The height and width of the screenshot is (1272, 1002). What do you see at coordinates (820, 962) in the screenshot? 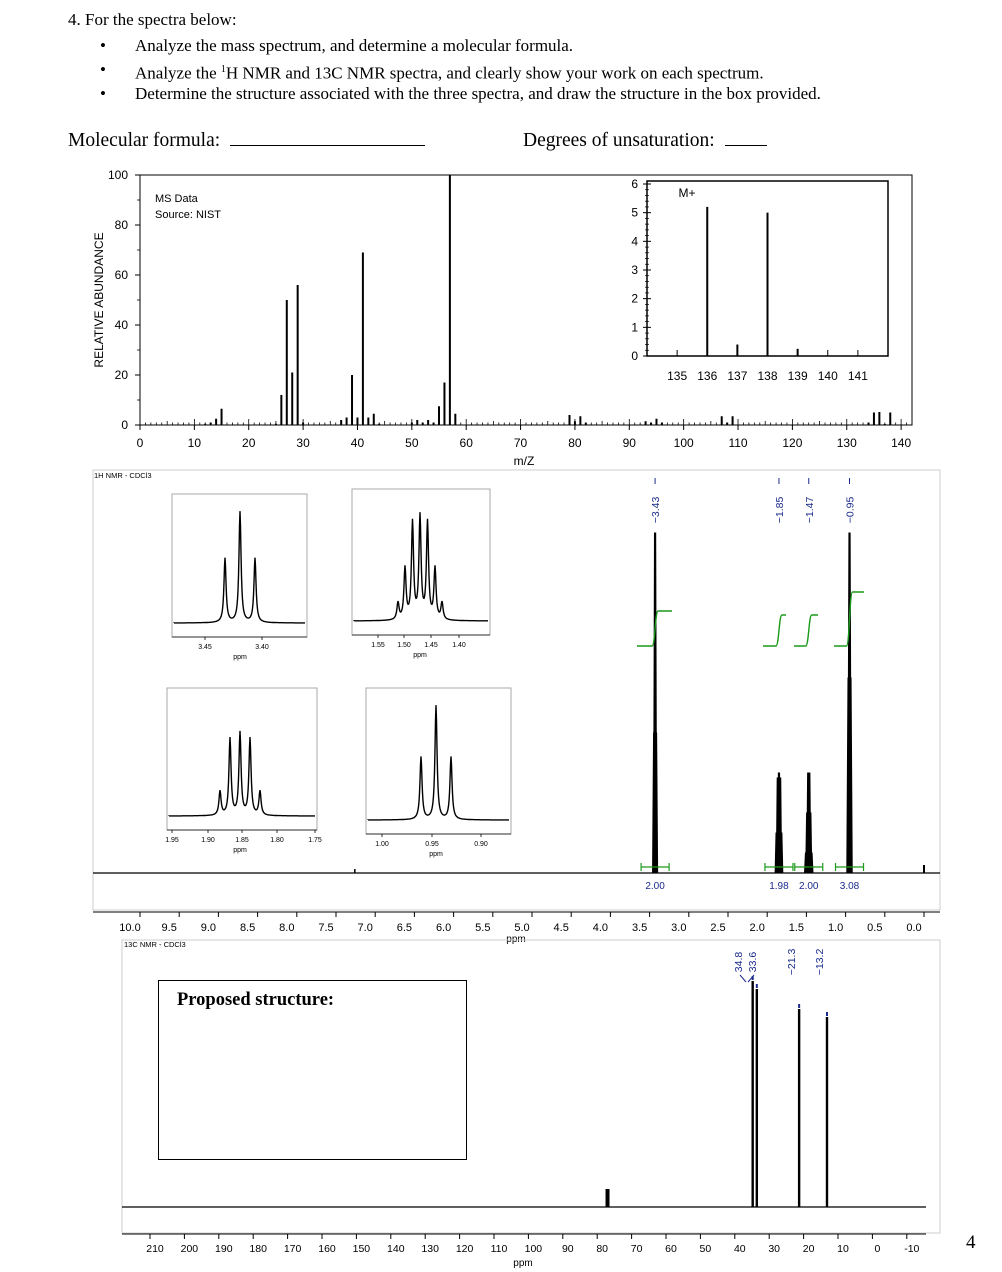
I see `c-peak-label: −13.2` at bounding box center [820, 962].